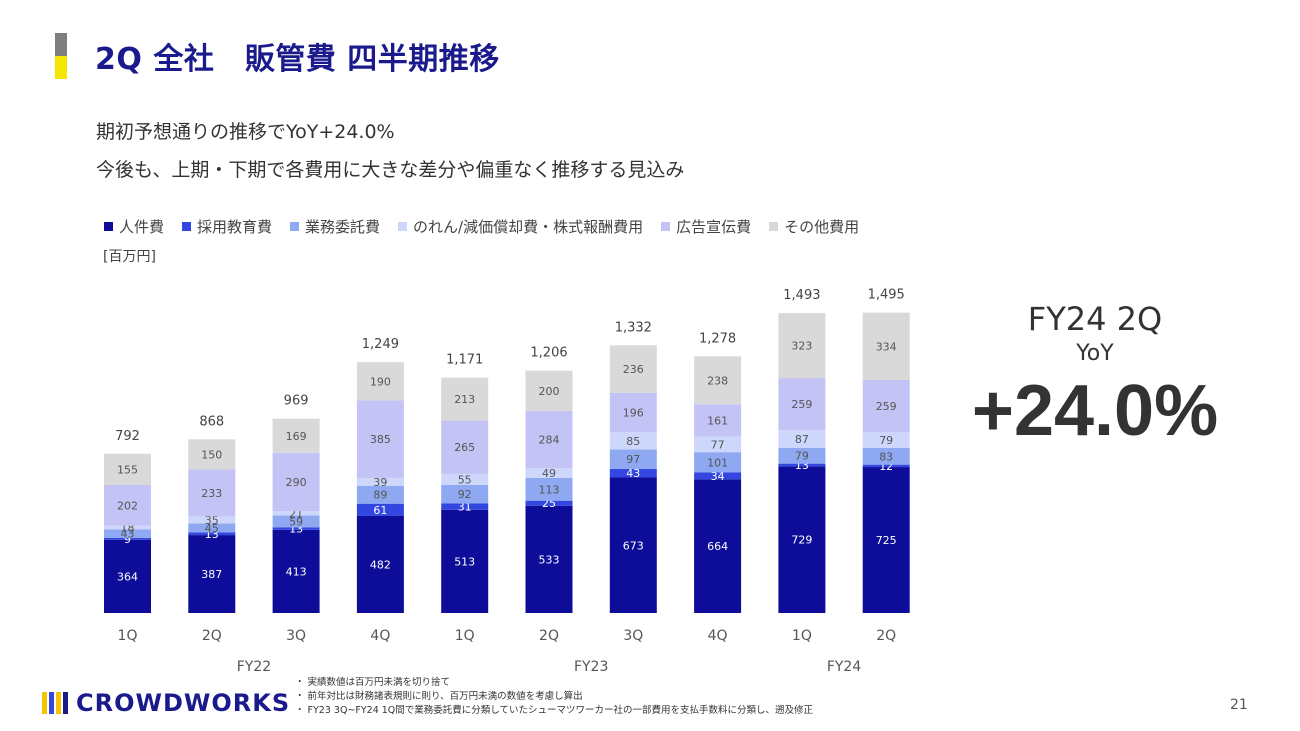 The image size is (1300, 731). I want to click on unit-label: [百万円], so click(129, 257).